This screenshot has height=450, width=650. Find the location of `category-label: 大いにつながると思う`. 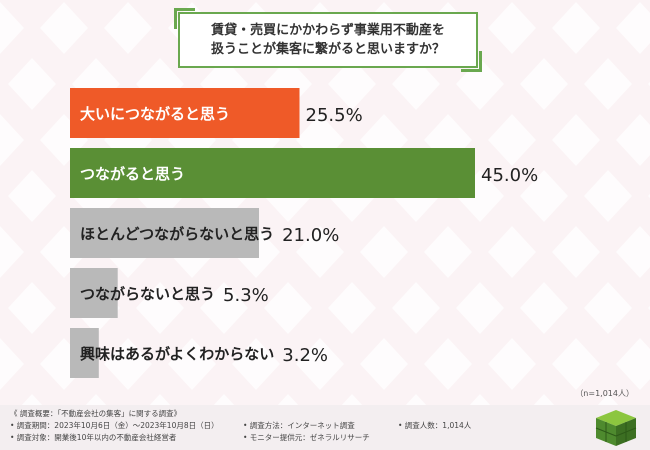

category-label: 大いにつながると思う is located at coordinates (155, 114).